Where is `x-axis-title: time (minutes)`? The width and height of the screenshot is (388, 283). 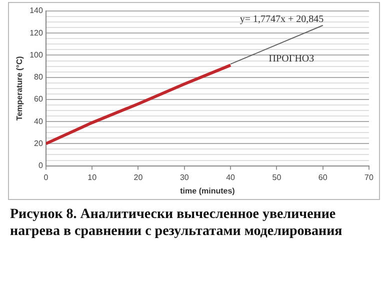
x-axis-title: time (minutes) is located at coordinates (208, 191).